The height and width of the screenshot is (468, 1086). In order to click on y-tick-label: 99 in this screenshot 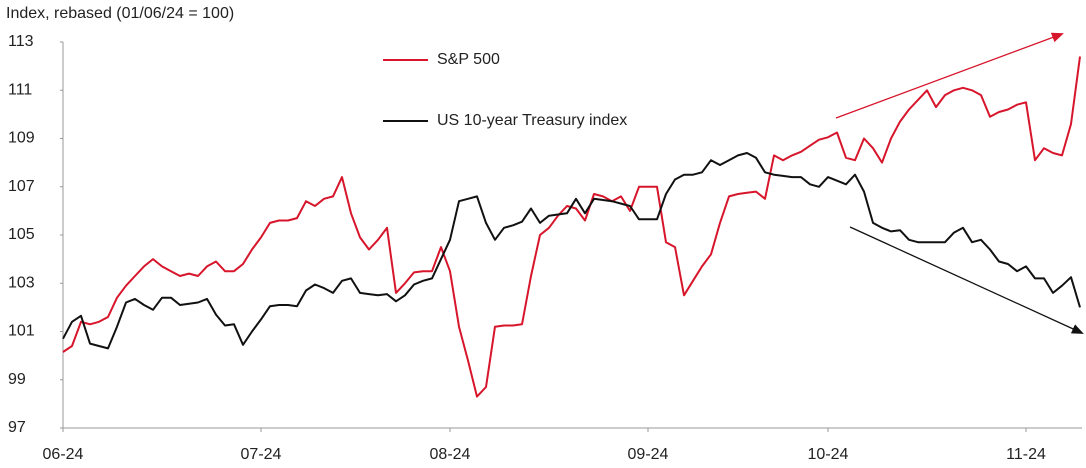, I will do `click(17, 379)`.